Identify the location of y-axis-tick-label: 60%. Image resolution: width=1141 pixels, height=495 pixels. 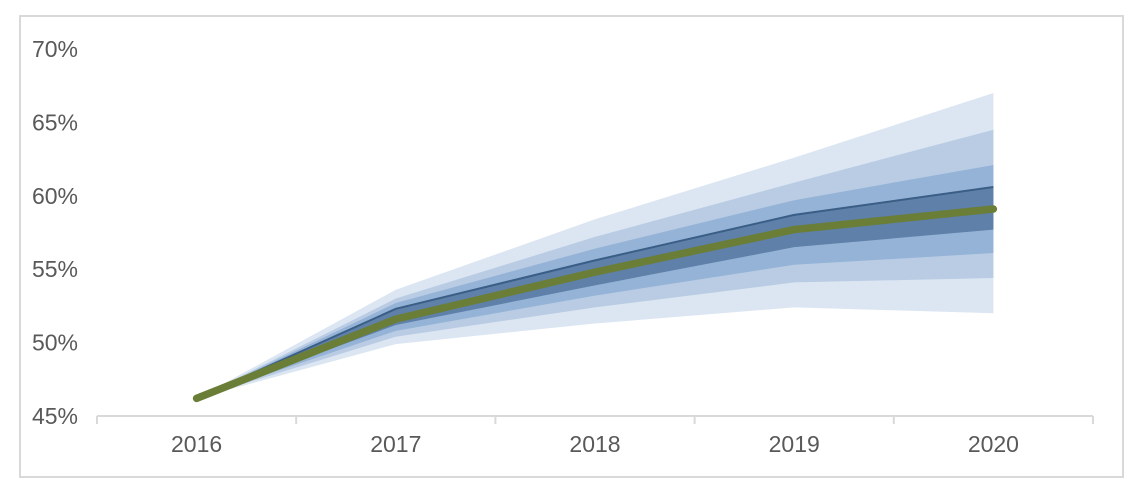
(55, 196).